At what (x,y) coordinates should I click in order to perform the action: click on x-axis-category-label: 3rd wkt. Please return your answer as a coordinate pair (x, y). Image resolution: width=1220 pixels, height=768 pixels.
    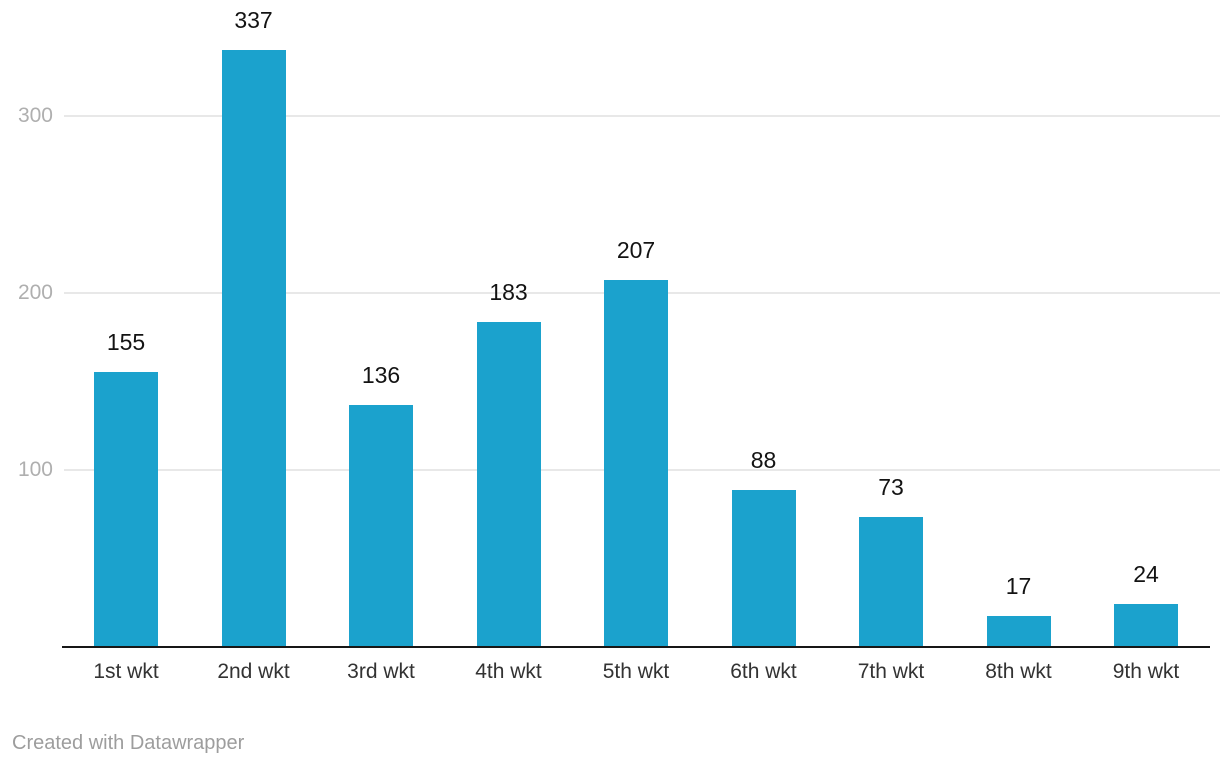
    Looking at the image, I should click on (381, 671).